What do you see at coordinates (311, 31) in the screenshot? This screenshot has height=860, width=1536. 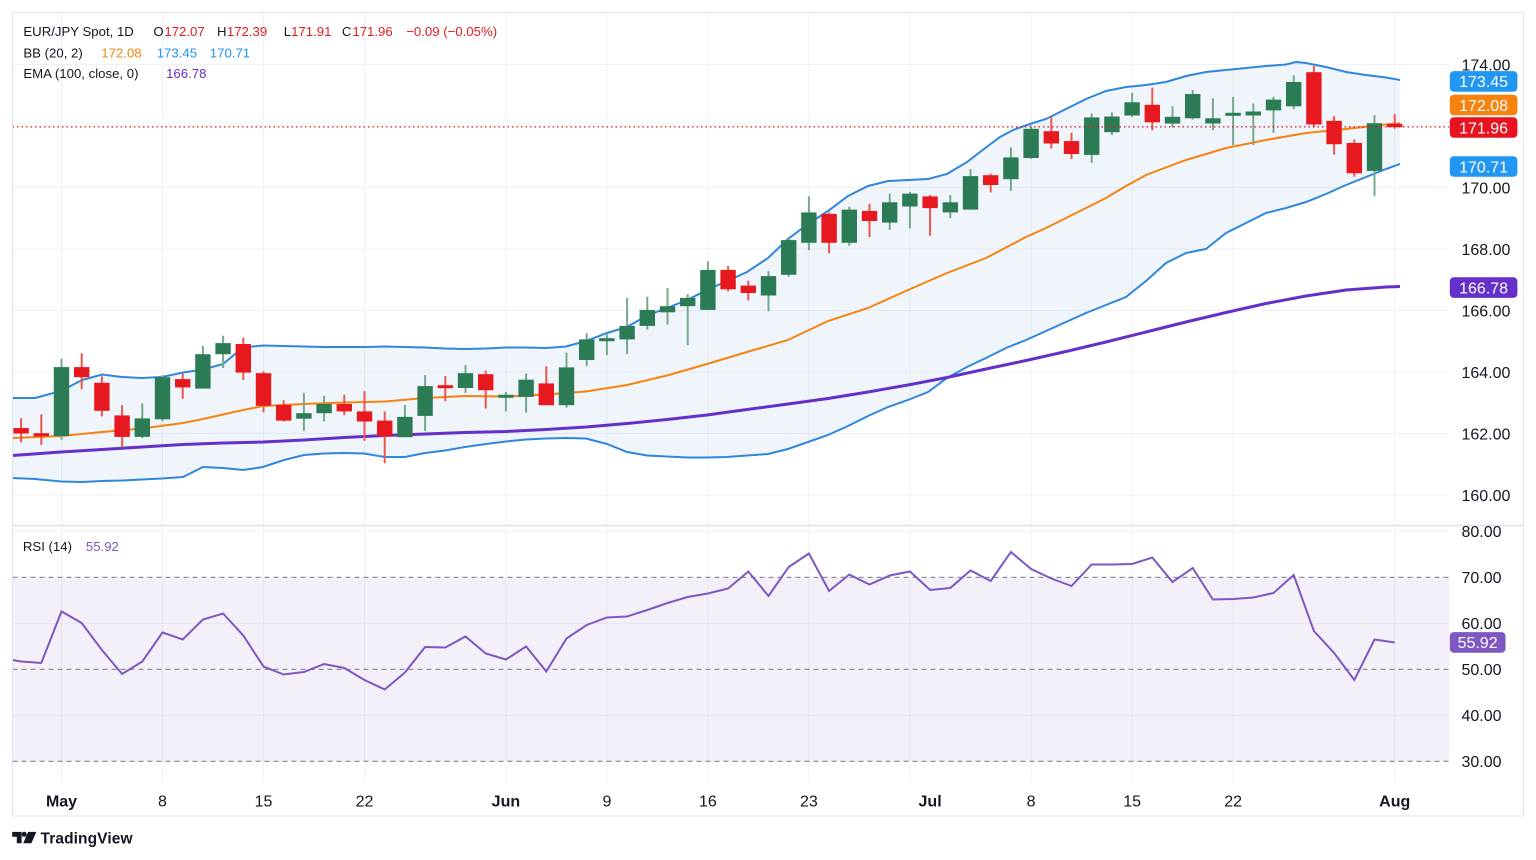 I see `svg-text: 171.91` at bounding box center [311, 31].